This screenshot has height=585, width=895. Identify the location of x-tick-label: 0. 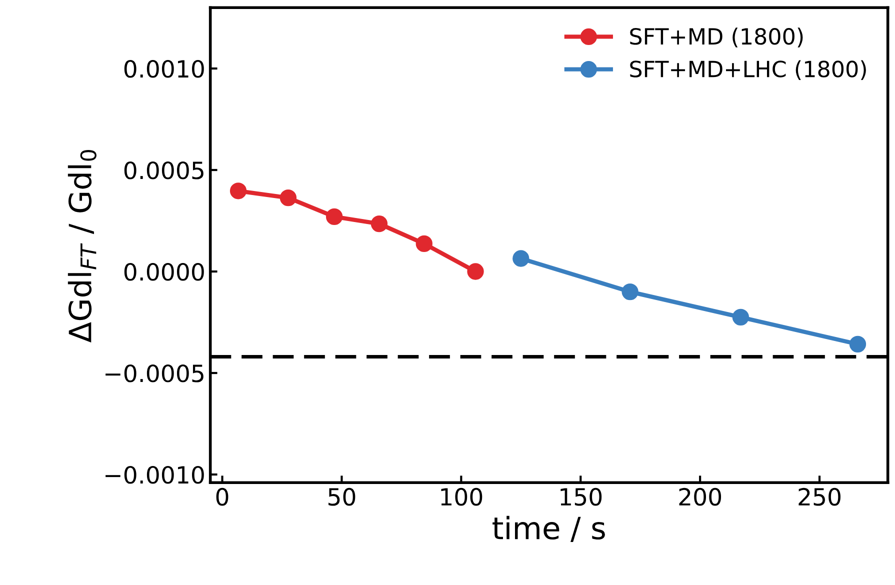
(222, 497).